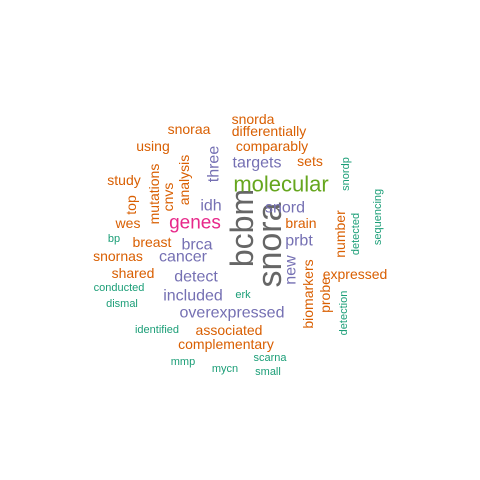  Describe the element at coordinates (152, 146) in the screenshot. I see `word-using: using` at that location.